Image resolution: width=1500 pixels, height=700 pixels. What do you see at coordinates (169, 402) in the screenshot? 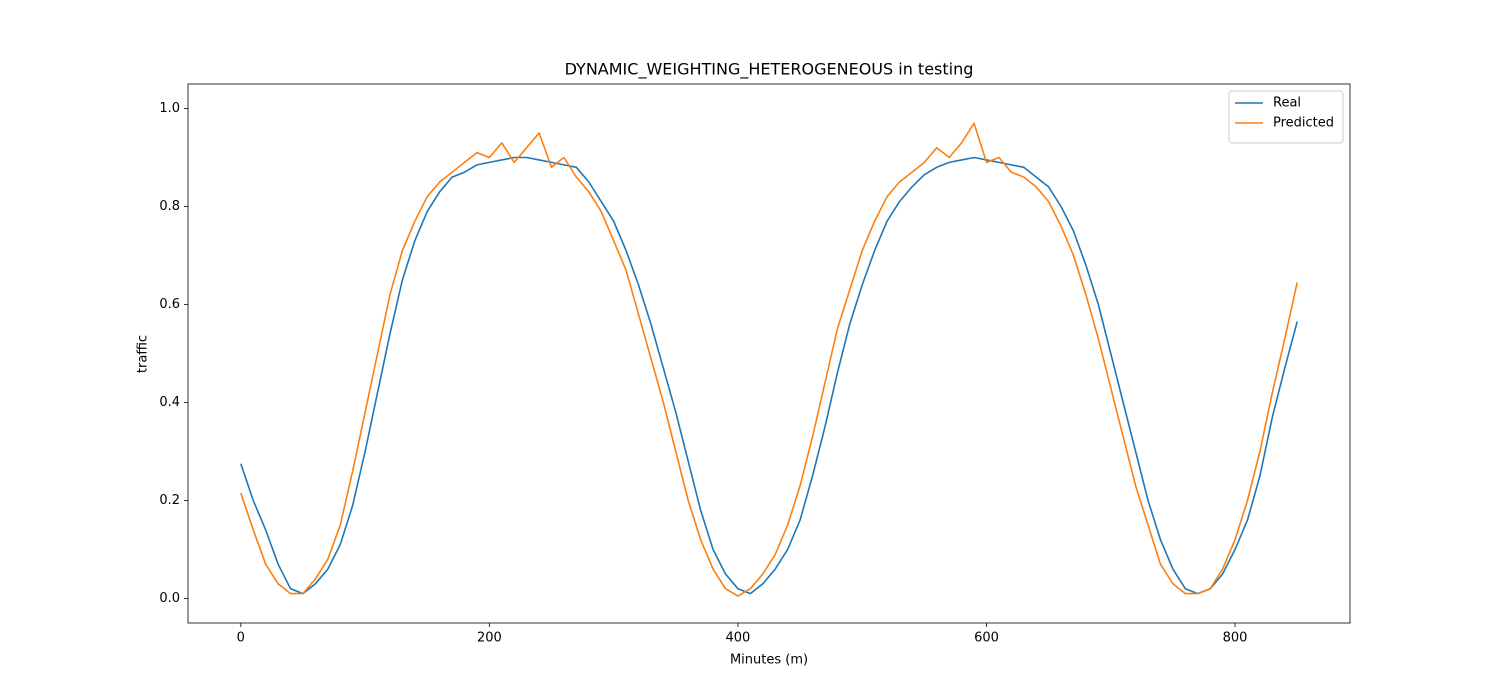
I see `y-tick-label: 0.4` at bounding box center [169, 402].